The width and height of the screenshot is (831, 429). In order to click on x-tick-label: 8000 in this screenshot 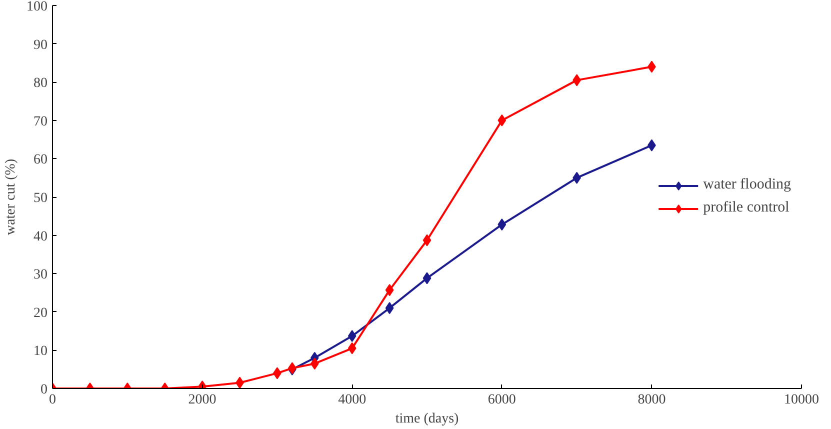, I will do `click(652, 400)`.